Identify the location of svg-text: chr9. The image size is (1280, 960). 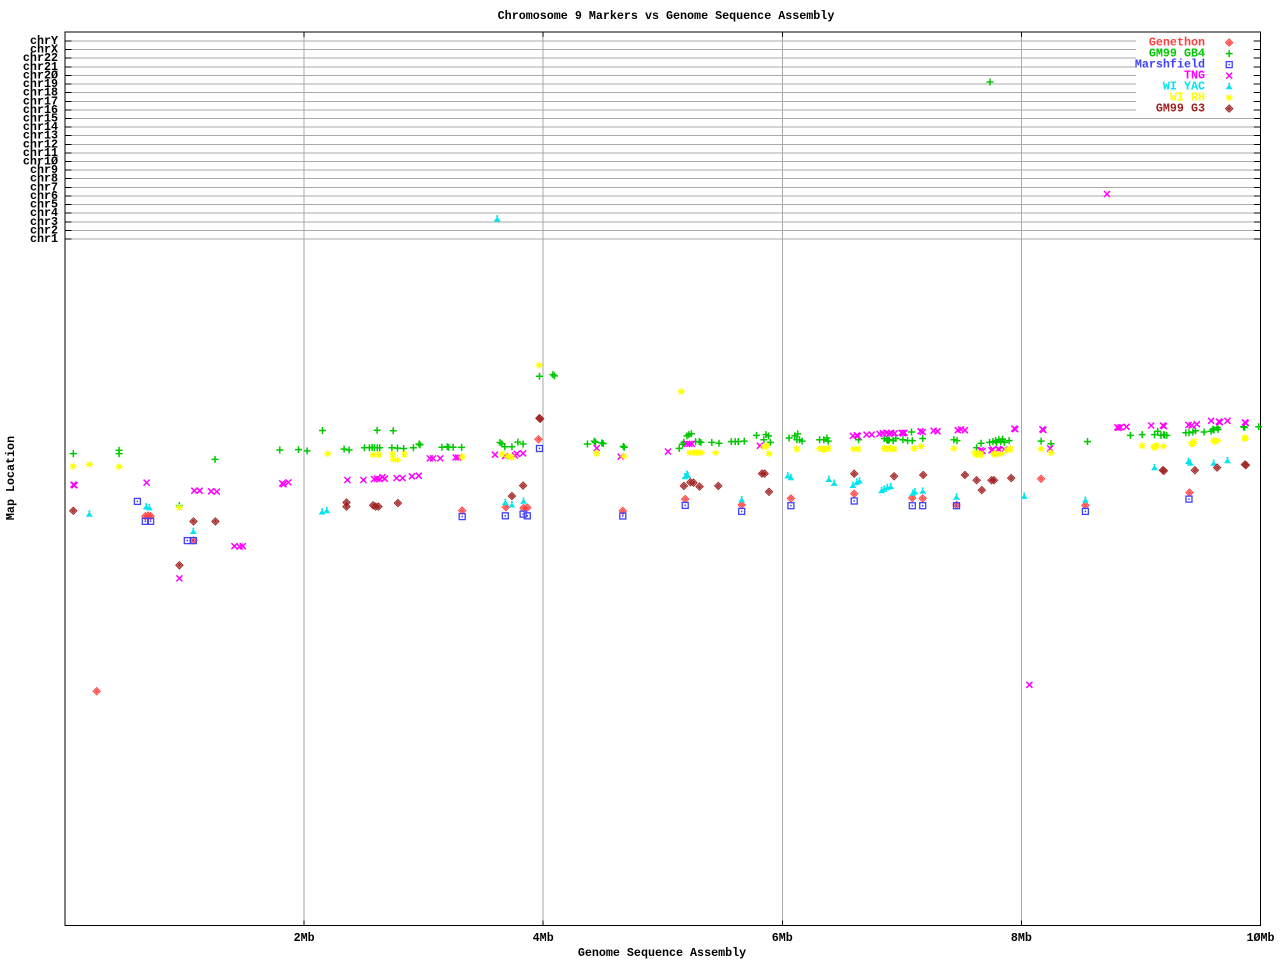
(44, 170).